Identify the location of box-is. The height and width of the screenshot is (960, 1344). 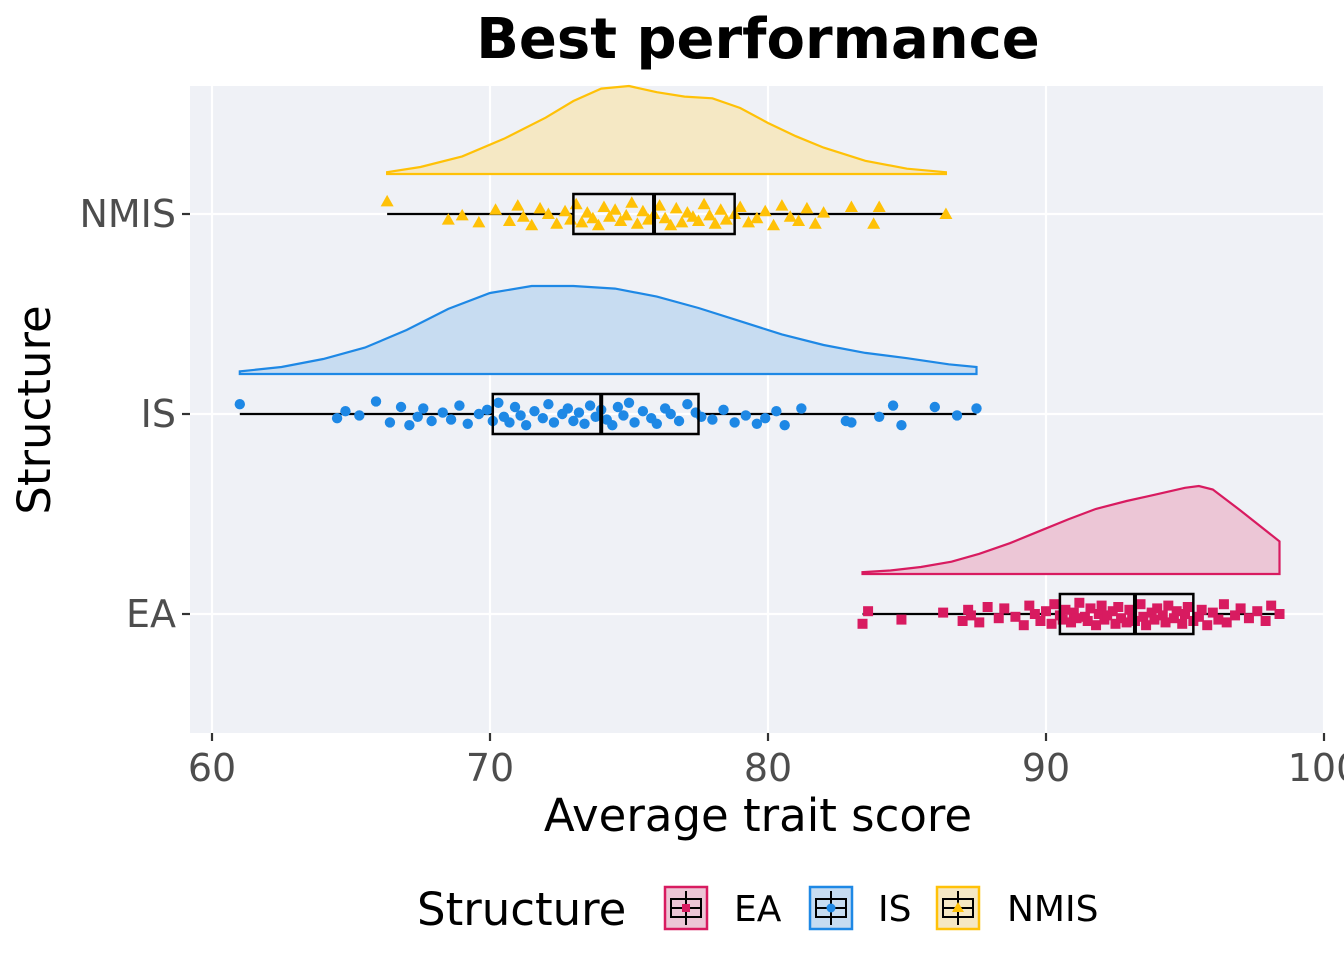
(595, 414).